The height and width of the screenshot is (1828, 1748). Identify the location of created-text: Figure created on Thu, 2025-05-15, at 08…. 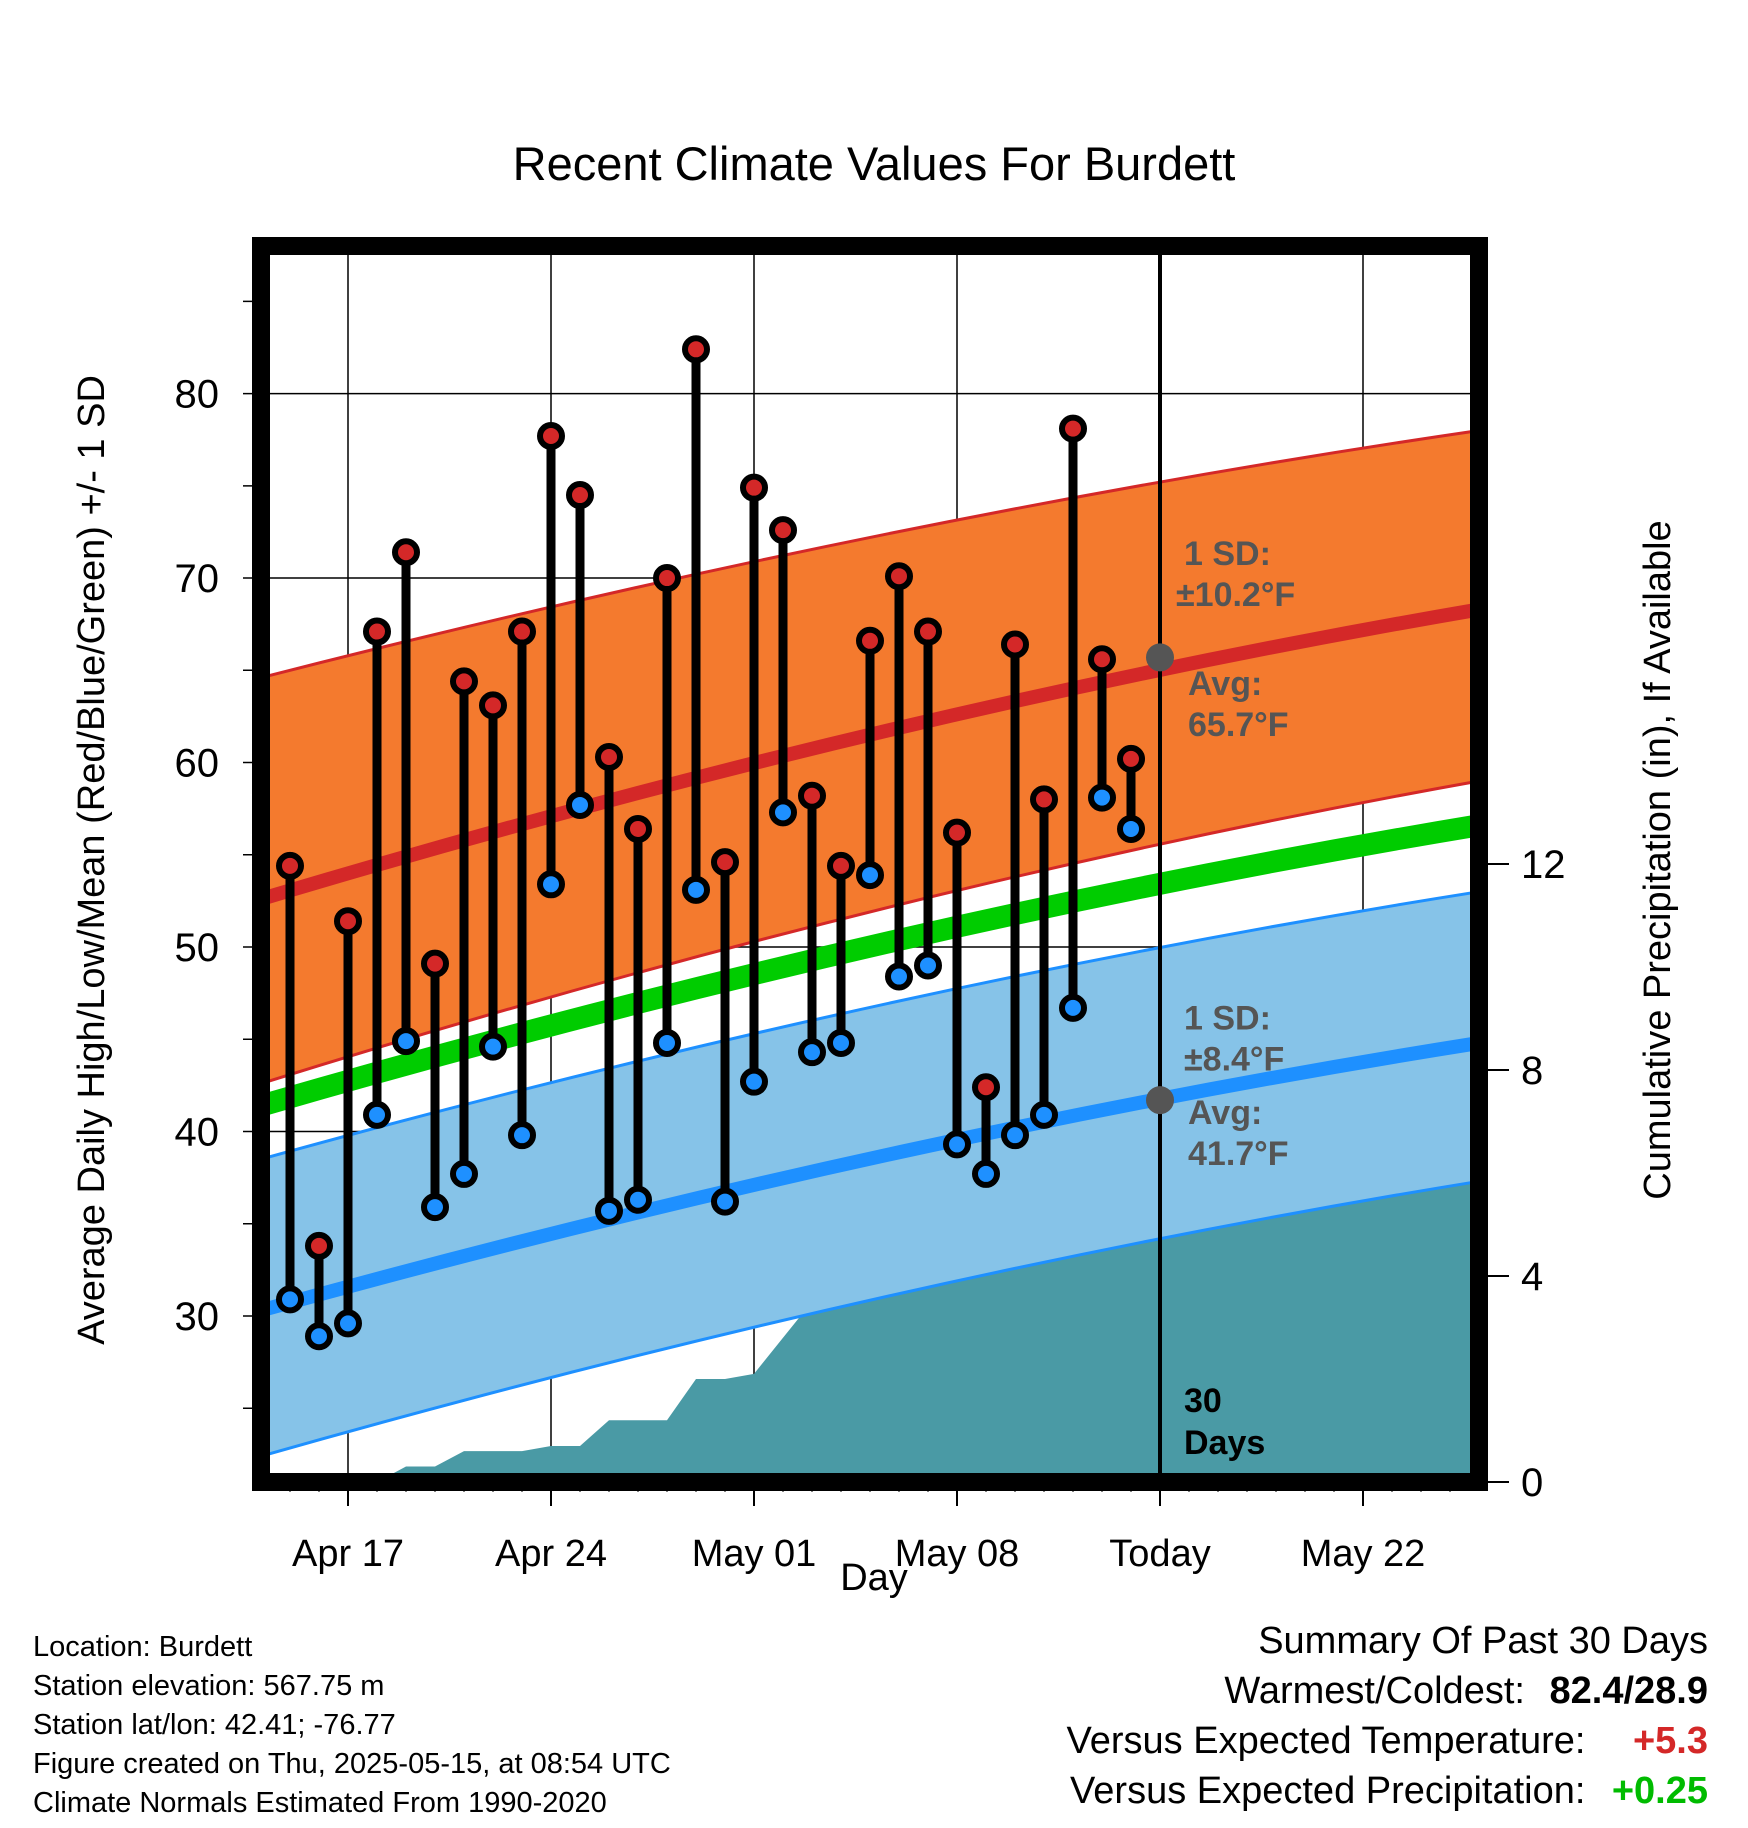
(352, 1764).